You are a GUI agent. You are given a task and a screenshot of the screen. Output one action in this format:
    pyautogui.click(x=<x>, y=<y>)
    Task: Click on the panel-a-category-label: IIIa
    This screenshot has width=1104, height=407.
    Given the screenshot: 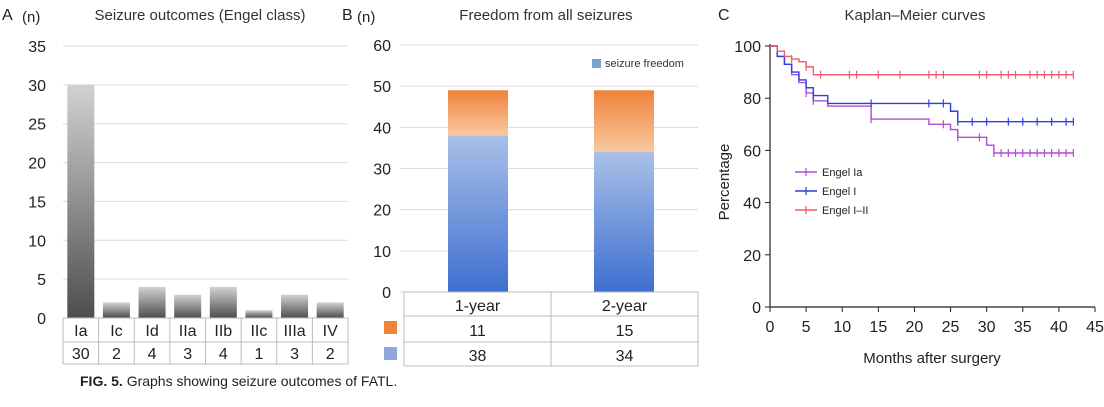 What is the action you would take?
    pyautogui.click(x=294, y=331)
    